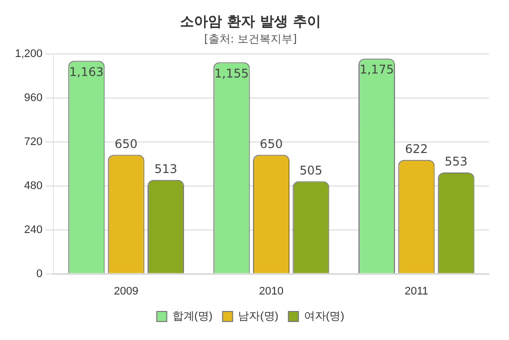 Image resolution: width=509 pixels, height=340 pixels. Describe the element at coordinates (271, 291) in the screenshot. I see `x-tick-label: 2010` at that location.